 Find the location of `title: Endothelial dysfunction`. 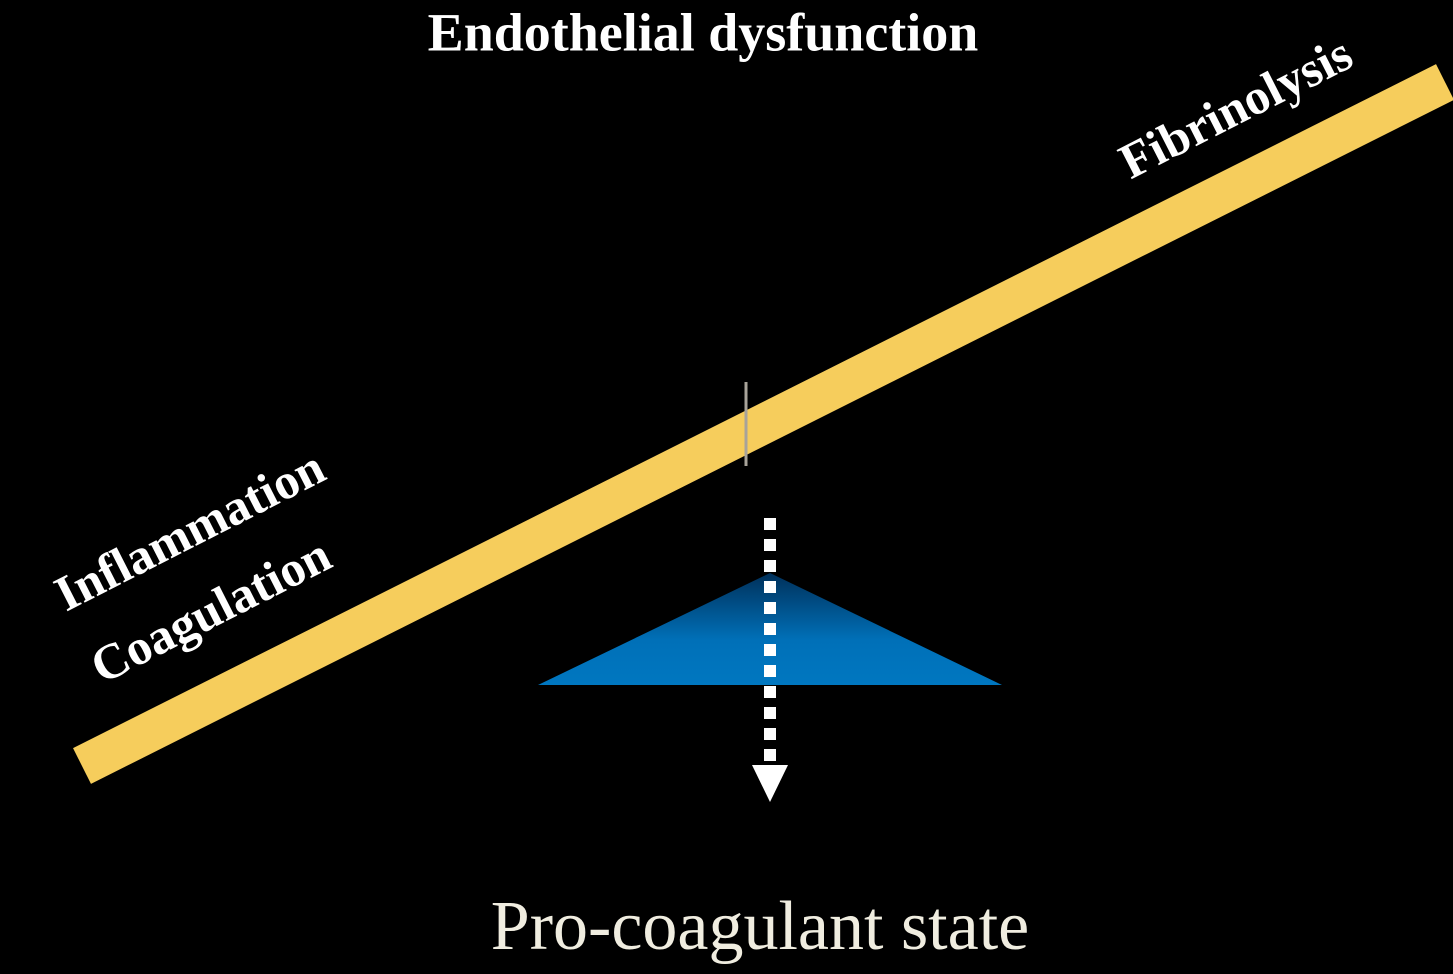

title: Endothelial dysfunction is located at coordinates (703, 32).